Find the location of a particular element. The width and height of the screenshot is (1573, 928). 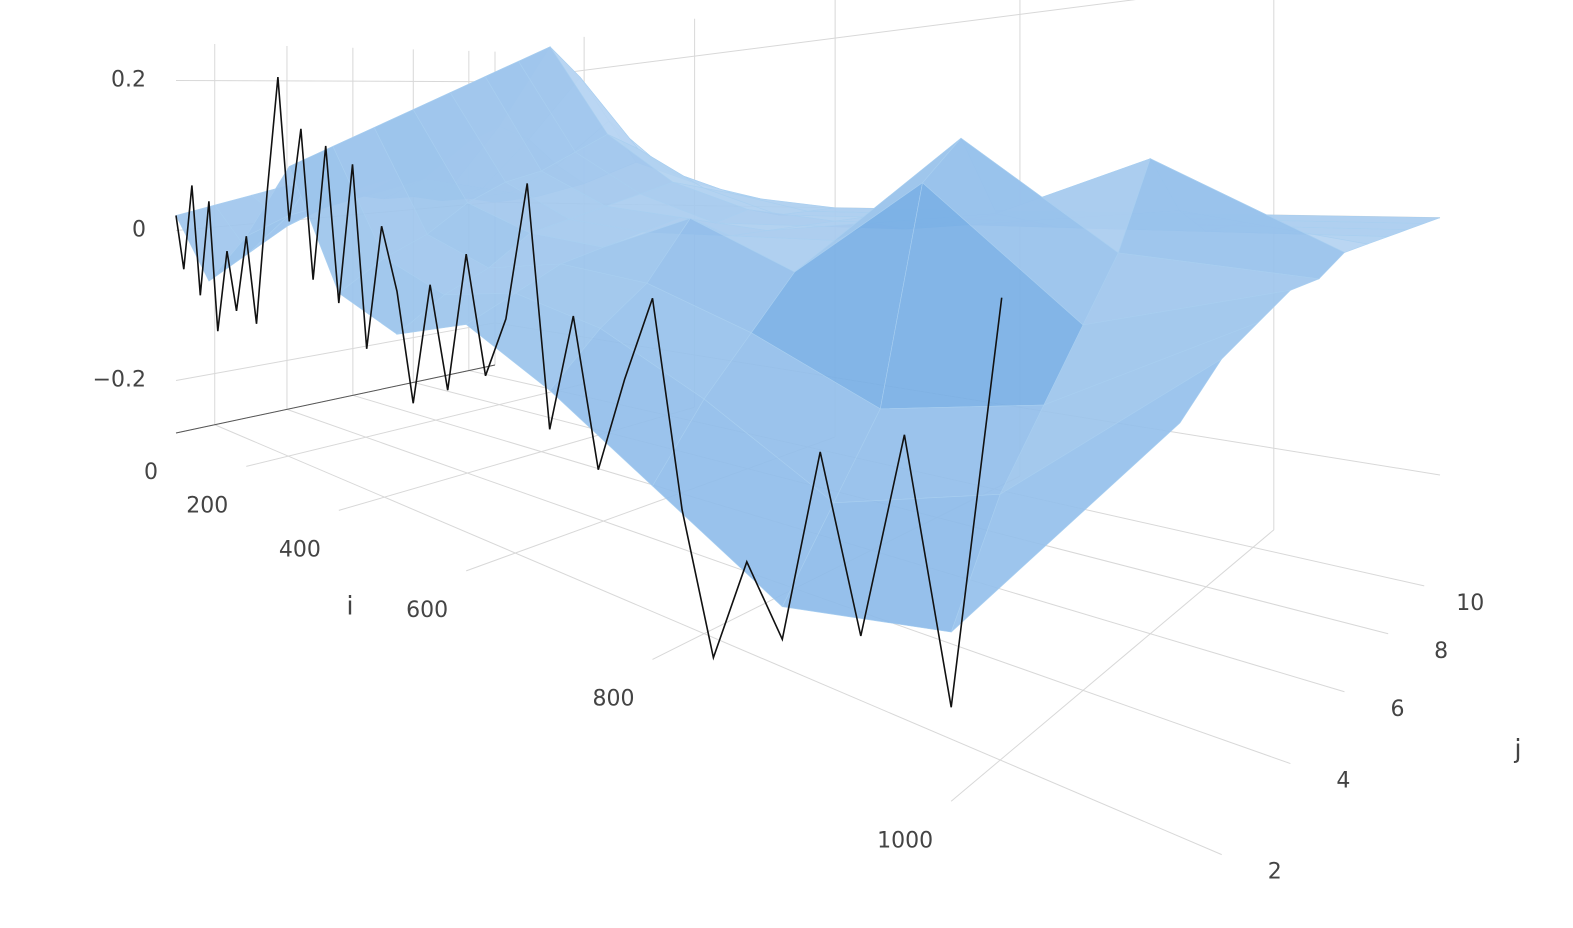

y-tick-label: 2 is located at coordinates (1275, 872).